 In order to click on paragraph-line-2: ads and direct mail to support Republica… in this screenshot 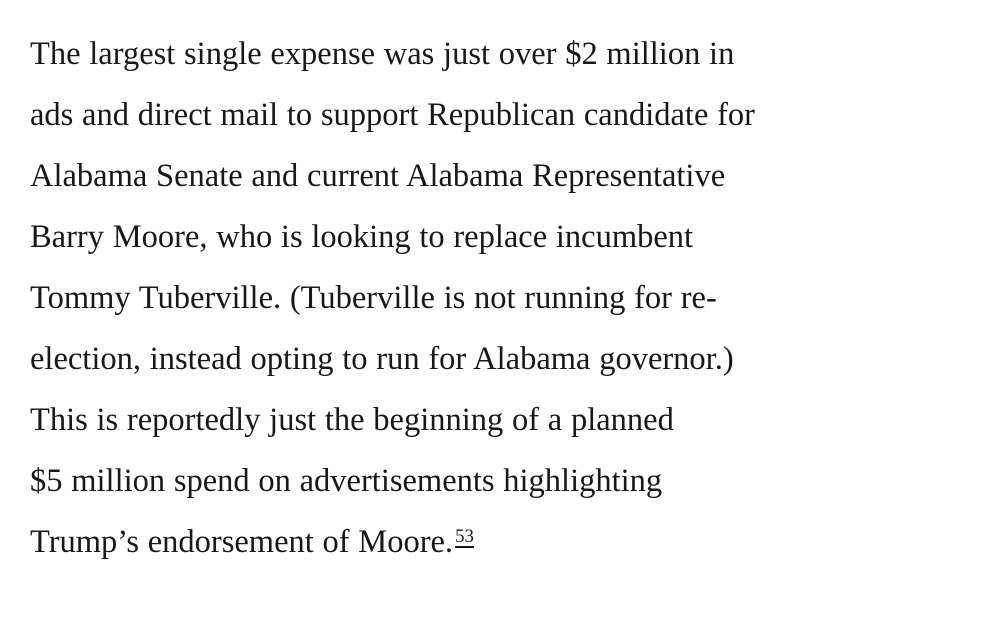, I will do `click(392, 115)`.